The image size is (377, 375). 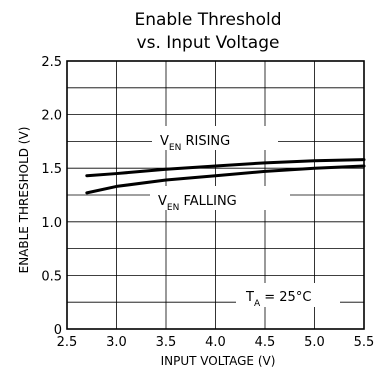 I want to click on y-tick-label: 2.5, so click(x=51, y=62).